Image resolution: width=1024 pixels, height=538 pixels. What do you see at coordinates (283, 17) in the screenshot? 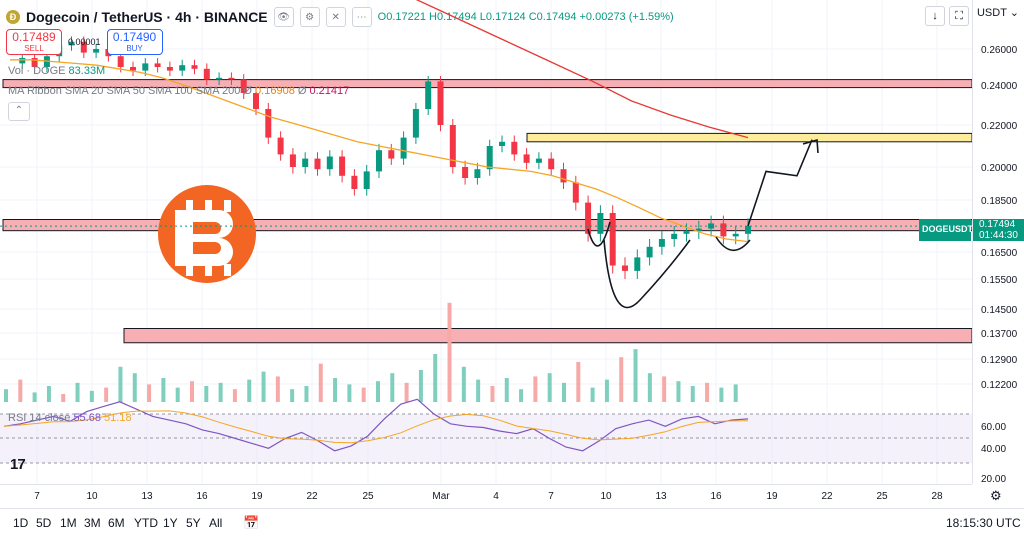
I see `eye-icon: 👁` at bounding box center [283, 17].